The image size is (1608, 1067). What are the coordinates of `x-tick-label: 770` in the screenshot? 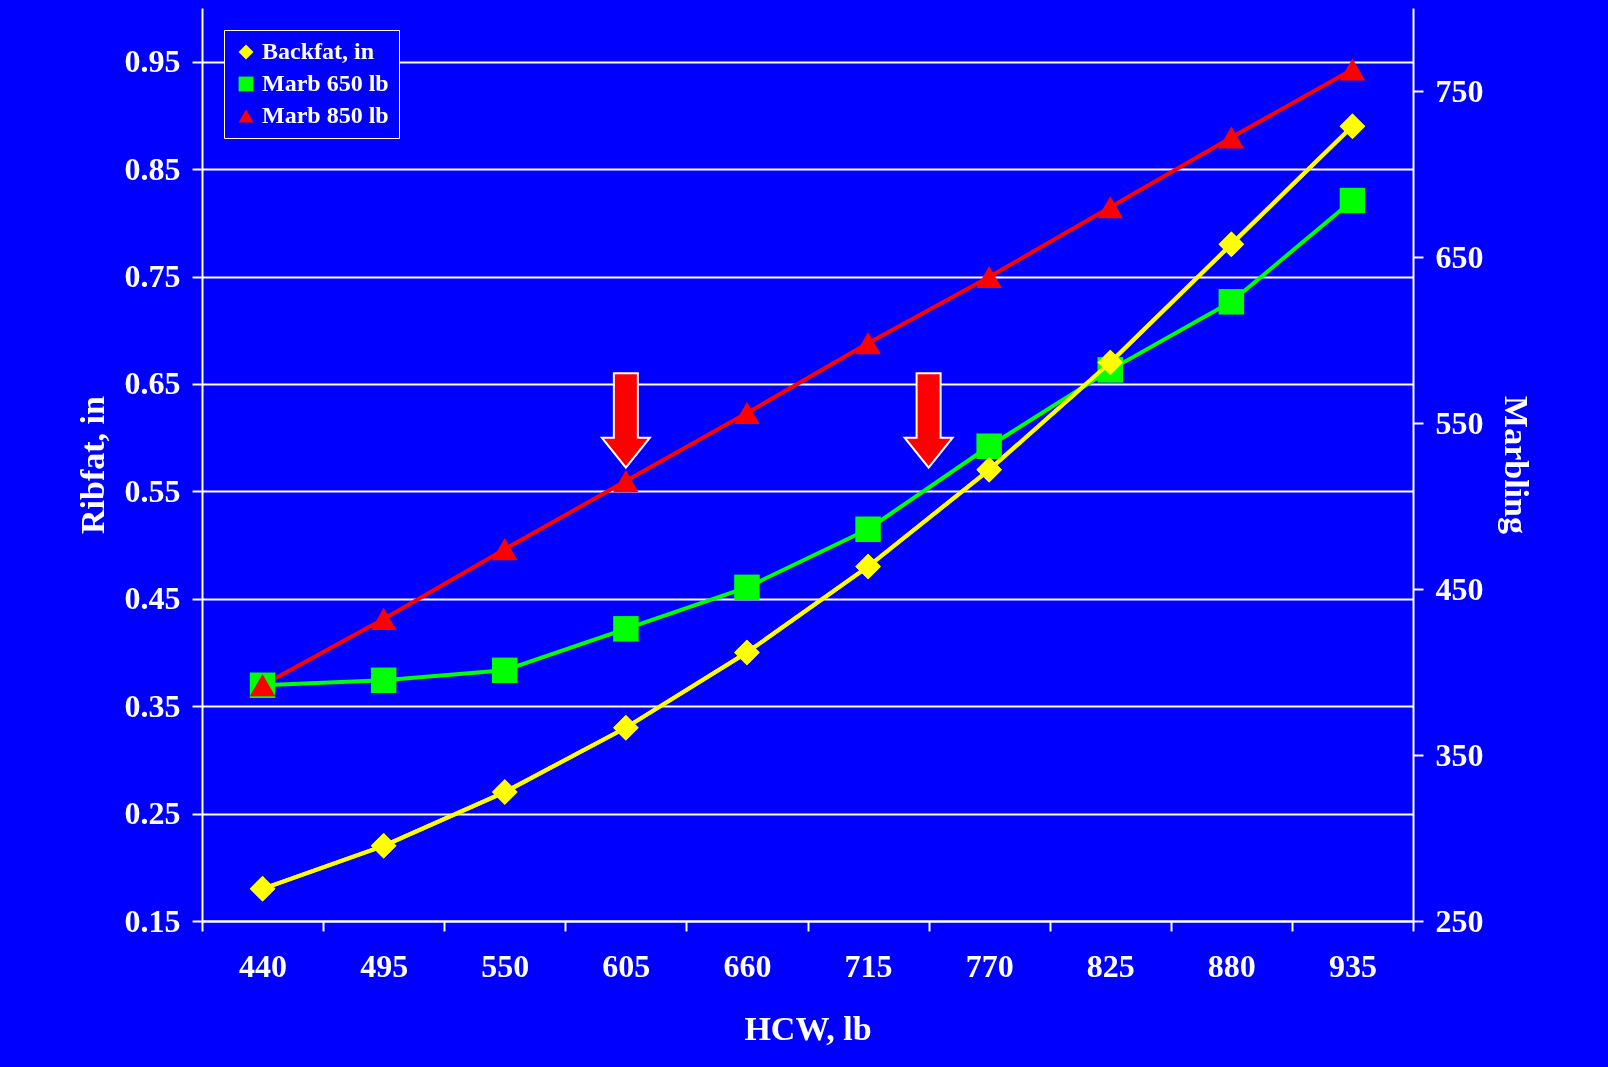 It's located at (989, 965).